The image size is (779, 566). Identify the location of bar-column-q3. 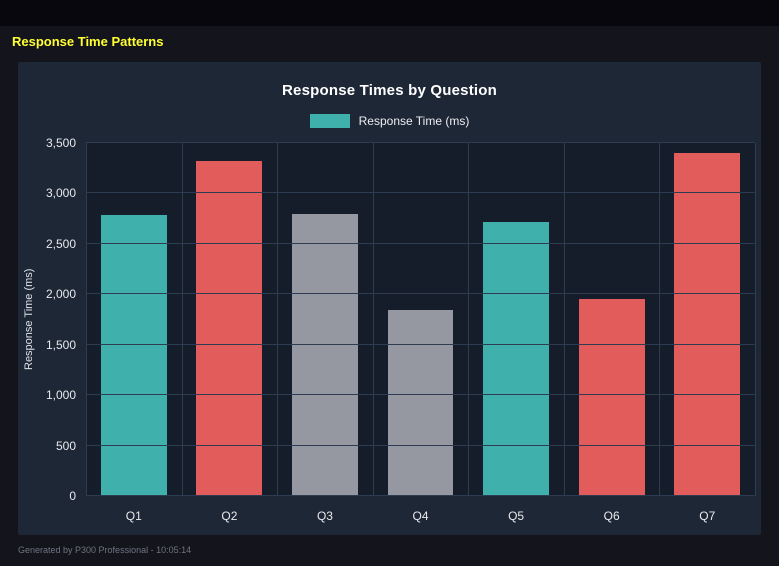
(325, 319).